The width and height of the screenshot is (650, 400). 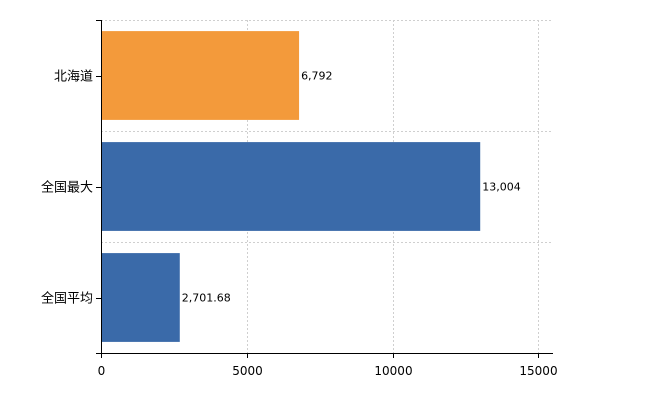 What do you see at coordinates (102, 371) in the screenshot?
I see `x-tick-label-0: 0` at bounding box center [102, 371].